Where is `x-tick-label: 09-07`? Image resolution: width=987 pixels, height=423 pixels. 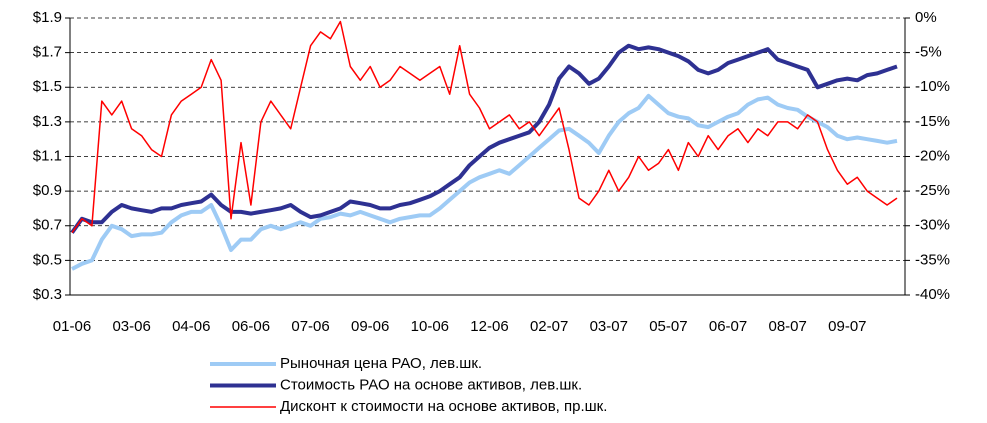 x-tick-label: 09-07 is located at coordinates (847, 326).